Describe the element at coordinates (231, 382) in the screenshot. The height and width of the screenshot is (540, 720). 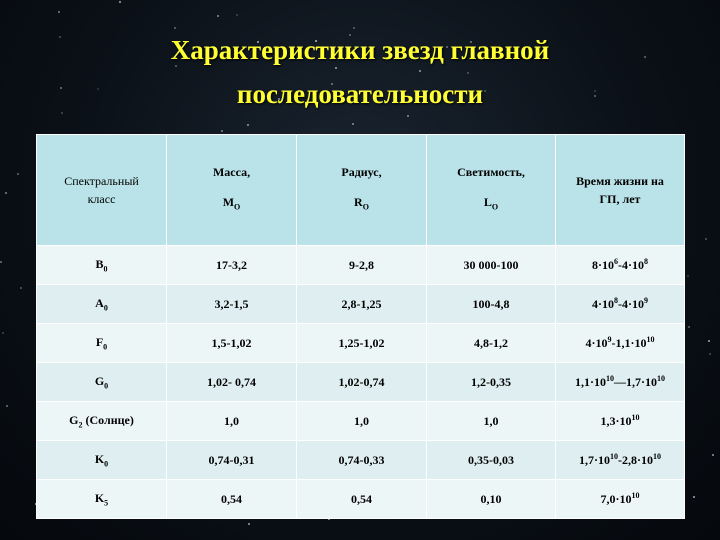
I see `cell-mass: 1,02- 0,74` at that location.